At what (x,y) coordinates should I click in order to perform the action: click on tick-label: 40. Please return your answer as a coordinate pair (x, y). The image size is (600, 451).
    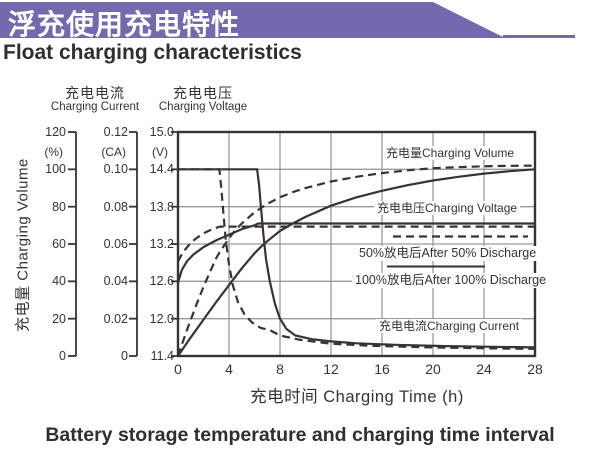
    Looking at the image, I should click on (59, 281).